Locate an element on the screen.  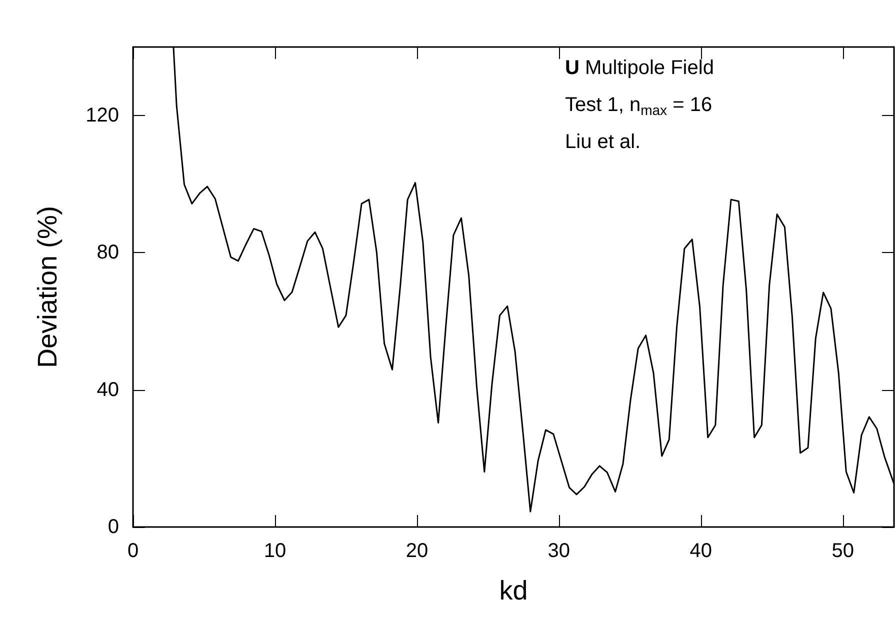
y-tick-label: 0 is located at coordinates (113, 527).